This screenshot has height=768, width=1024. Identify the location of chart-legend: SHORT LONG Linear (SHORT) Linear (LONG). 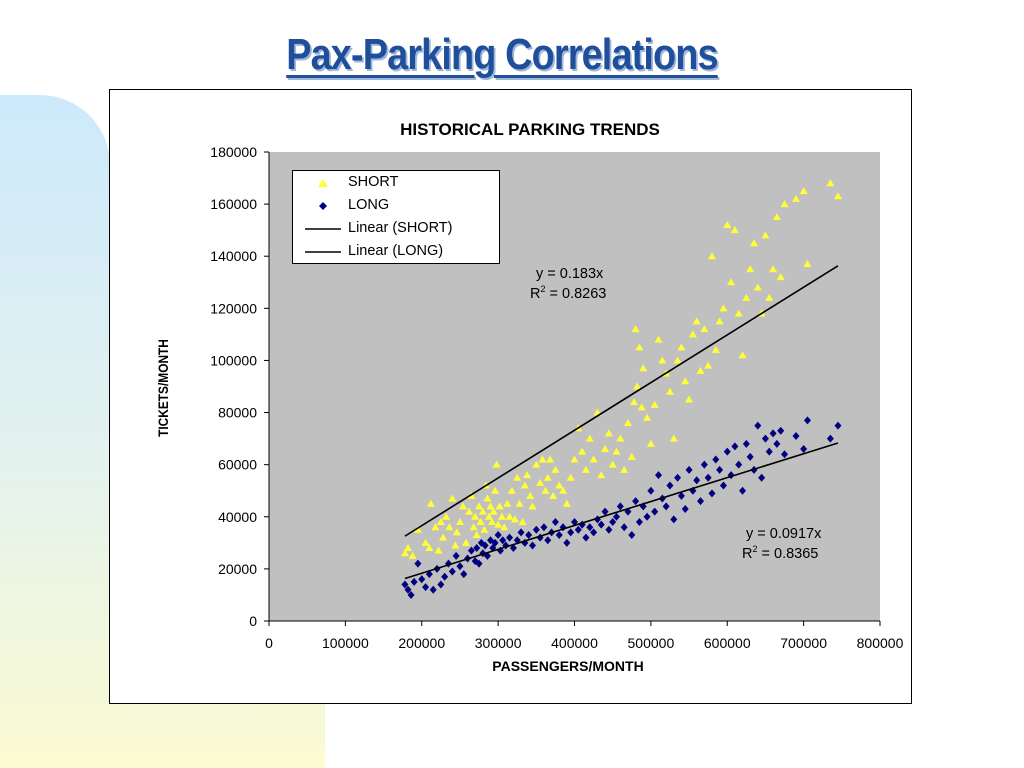
(396, 217).